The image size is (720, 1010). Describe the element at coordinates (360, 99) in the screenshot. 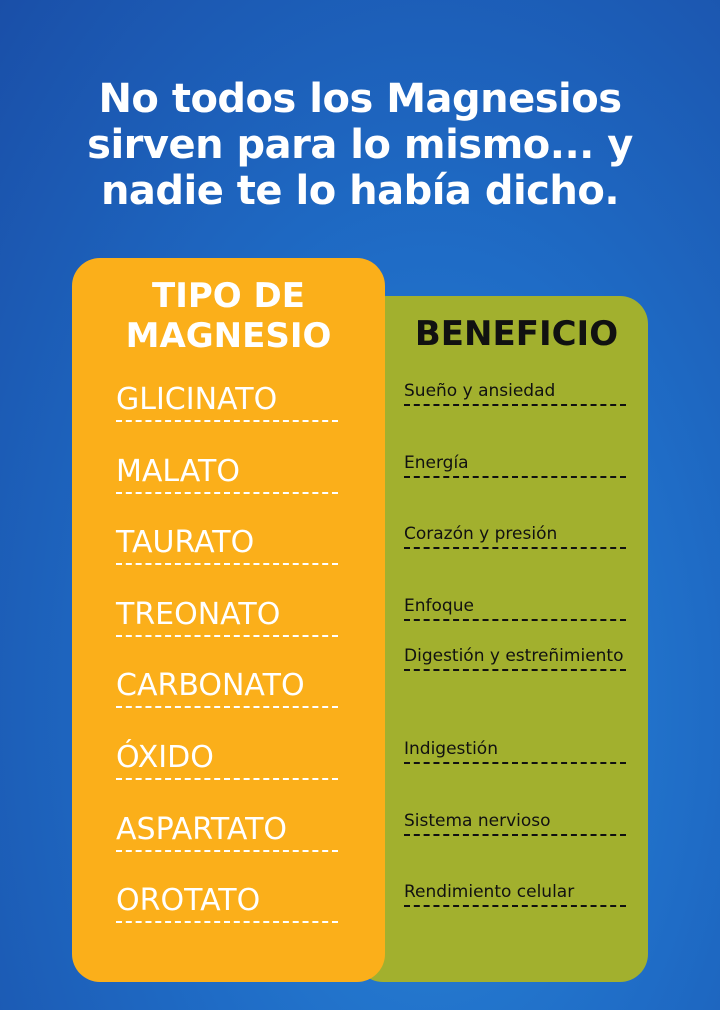

I see `title-line: No todos los Magnesios` at that location.